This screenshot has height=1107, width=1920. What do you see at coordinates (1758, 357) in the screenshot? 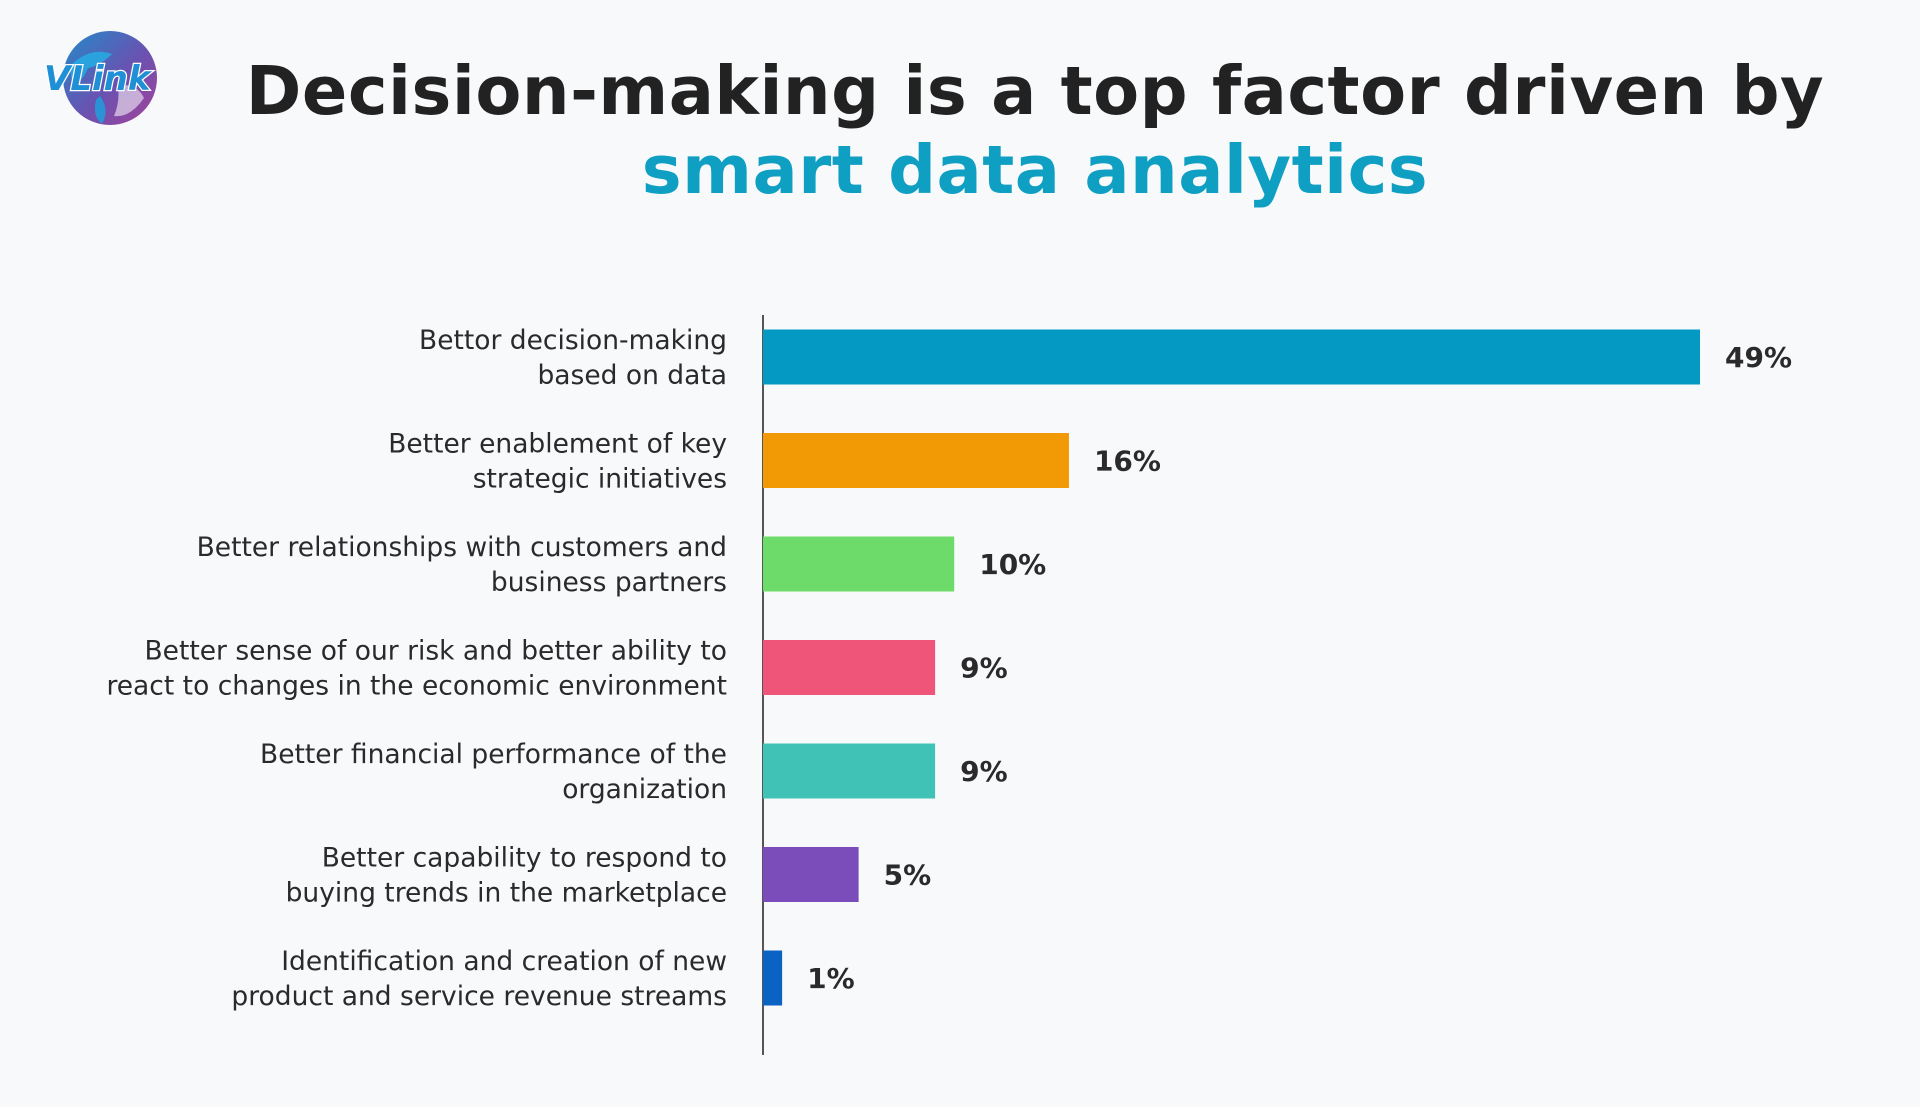
I see `value-label-0: 49%` at bounding box center [1758, 357].